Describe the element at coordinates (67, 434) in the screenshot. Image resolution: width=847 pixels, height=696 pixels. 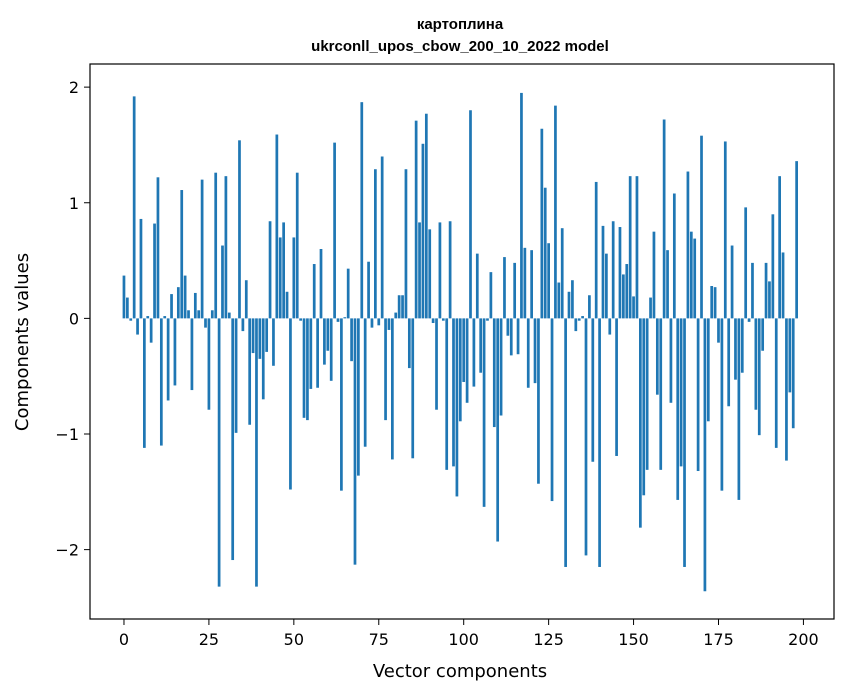
I see `y-tick-label: −1` at that location.